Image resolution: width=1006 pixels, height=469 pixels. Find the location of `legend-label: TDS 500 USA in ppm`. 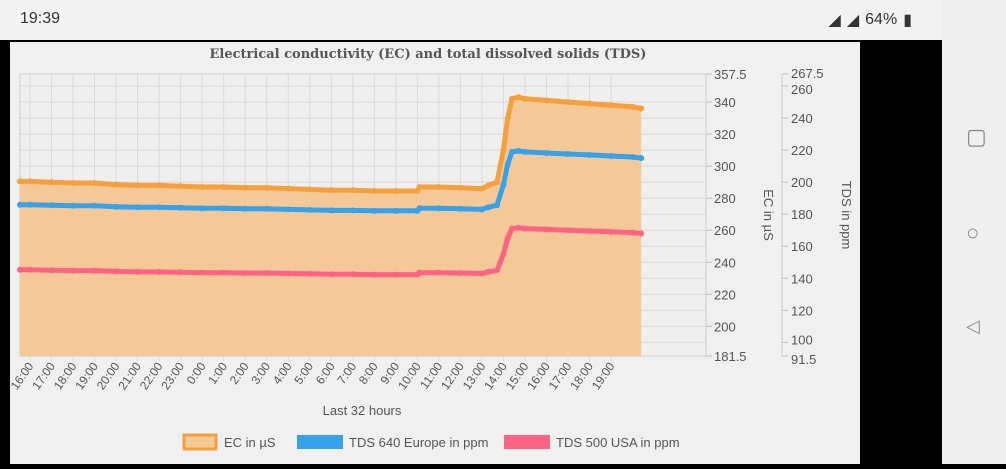

legend-label: TDS 500 USA in ppm is located at coordinates (618, 442).